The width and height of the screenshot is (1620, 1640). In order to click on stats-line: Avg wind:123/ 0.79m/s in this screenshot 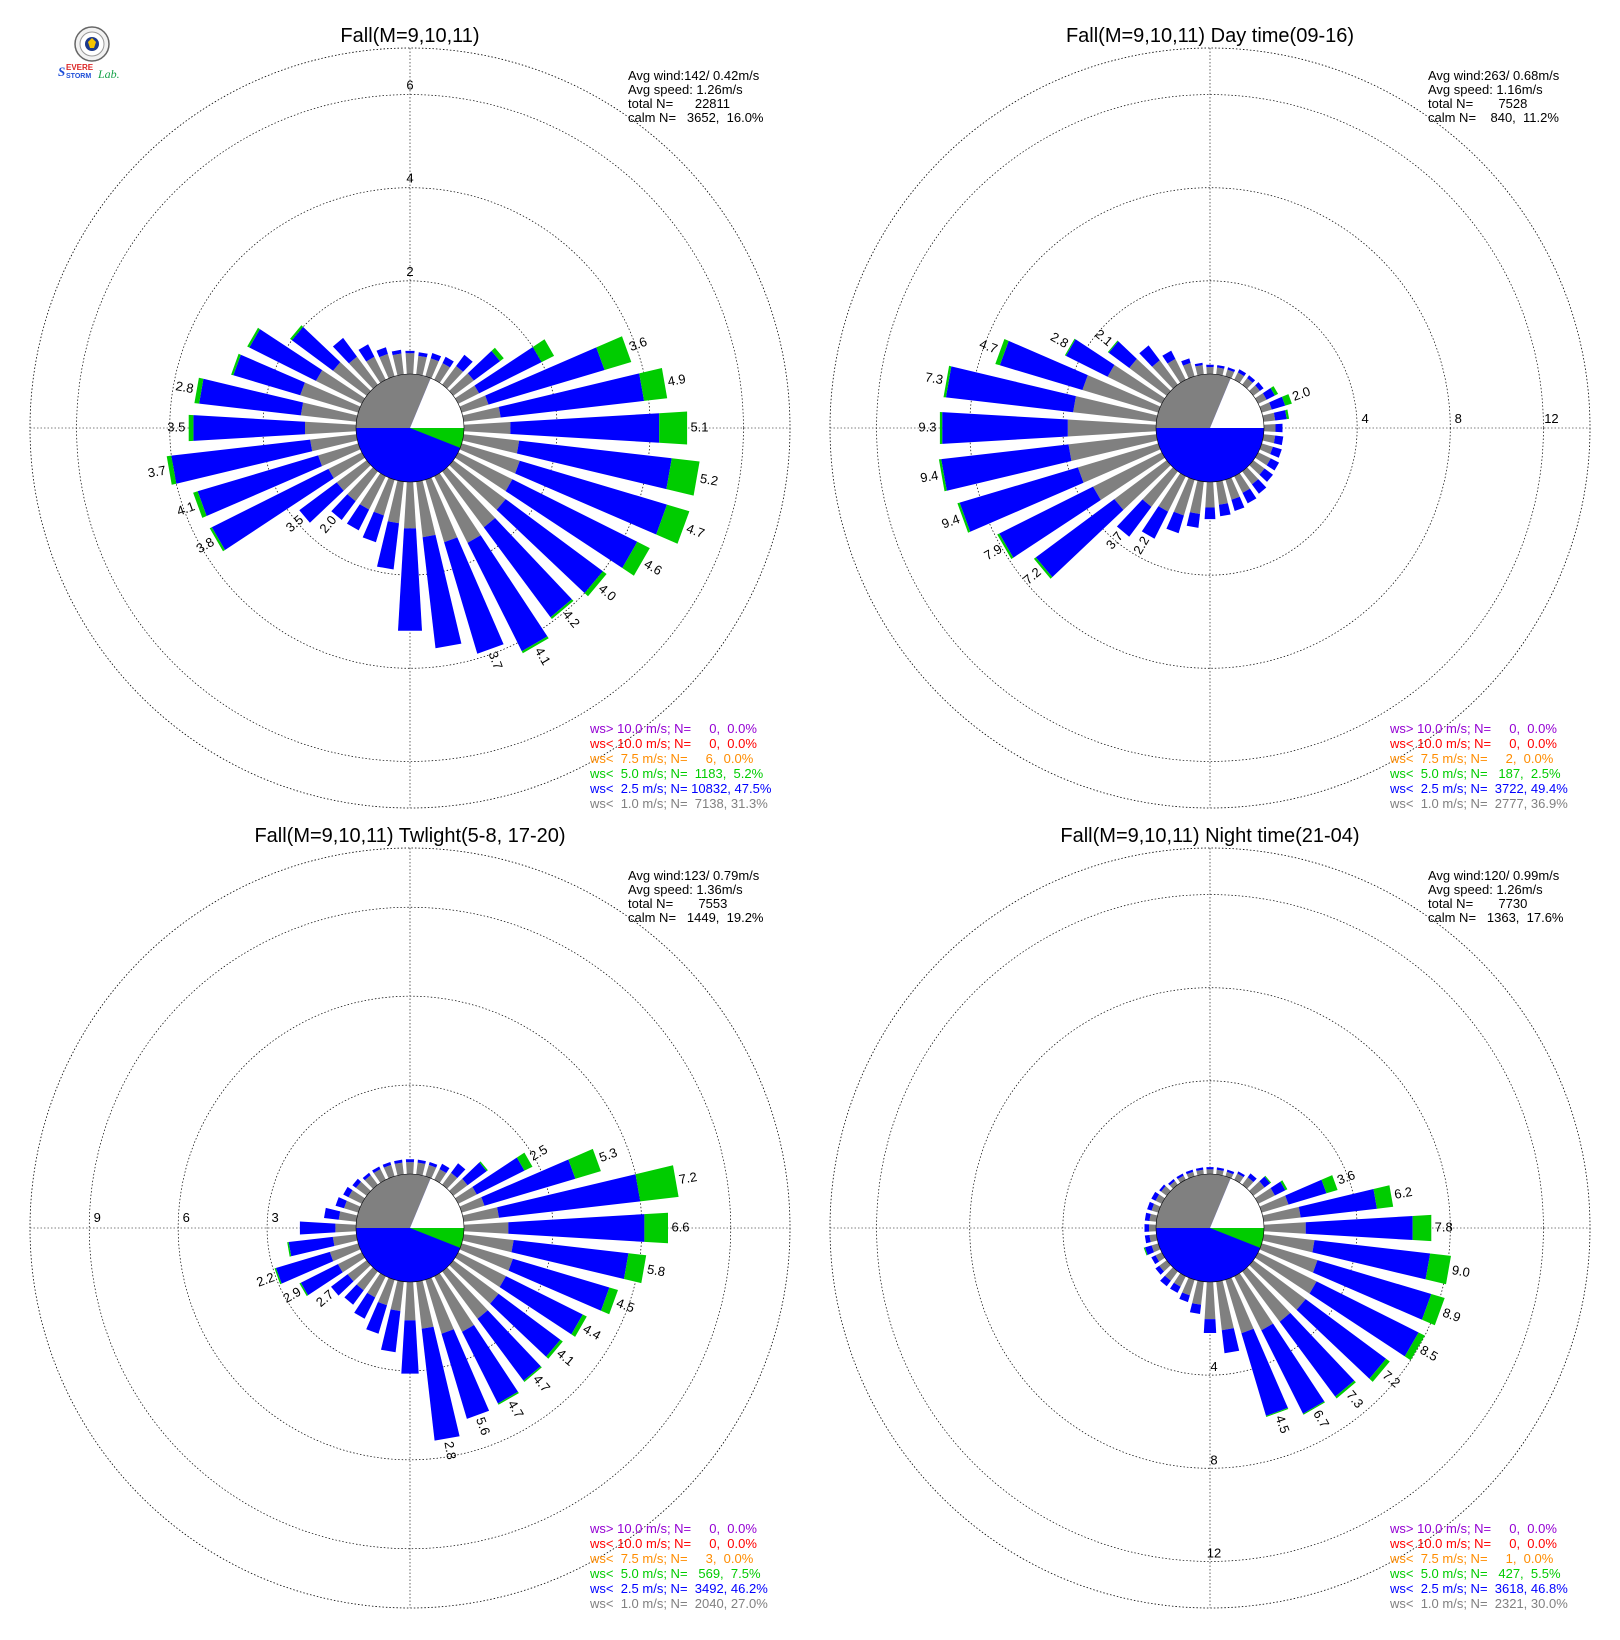, I will do `click(694, 875)`.